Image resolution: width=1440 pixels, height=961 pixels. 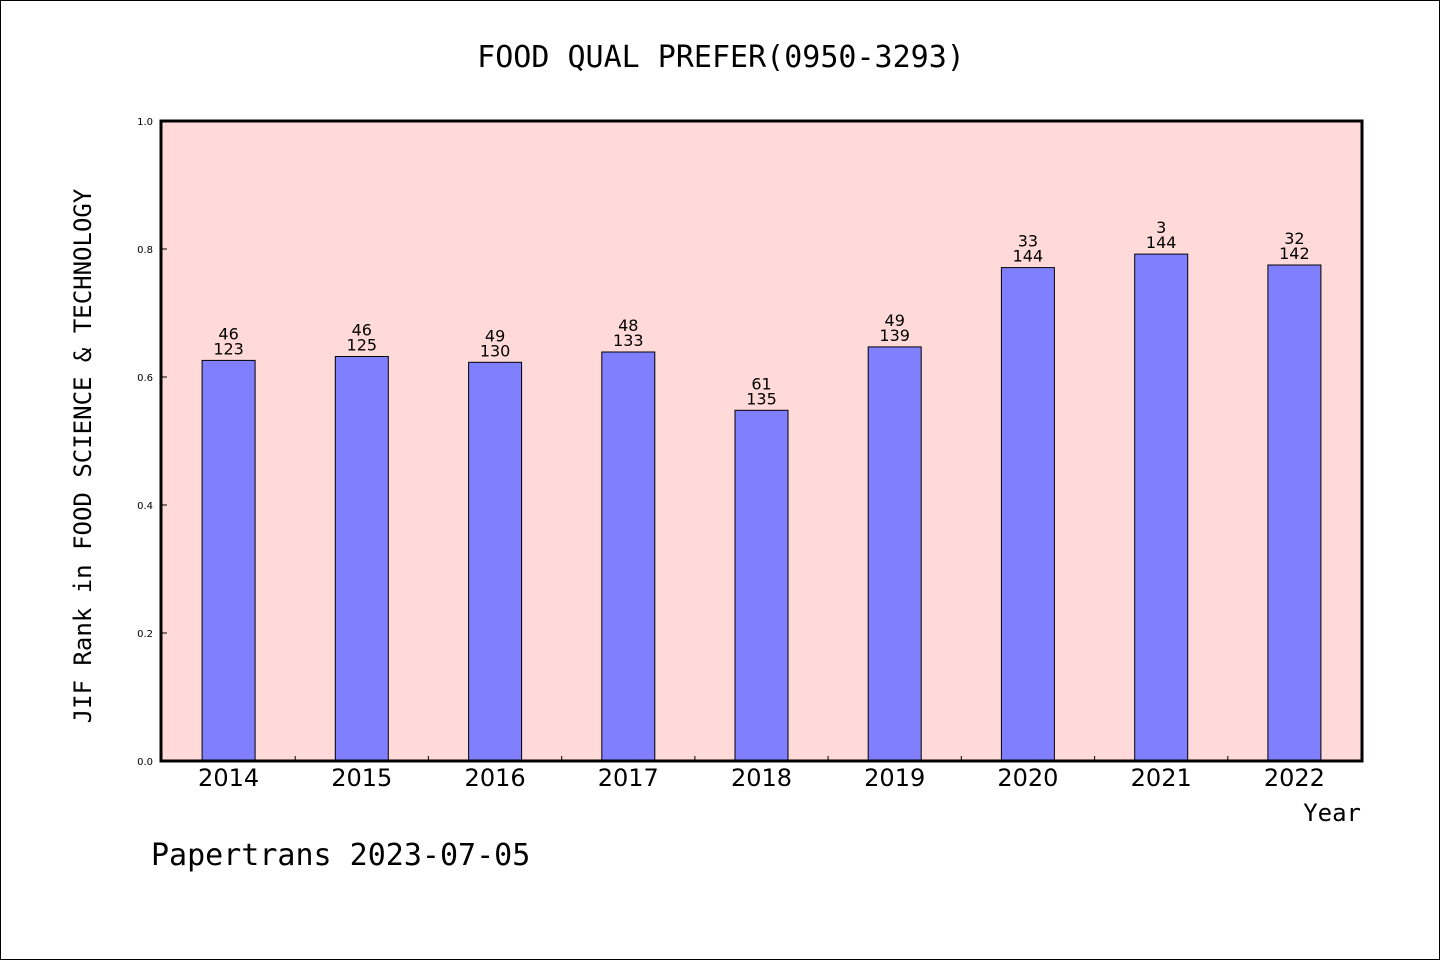 What do you see at coordinates (895, 320) in the screenshot?
I see `bar-rank-label-2019: 49` at bounding box center [895, 320].